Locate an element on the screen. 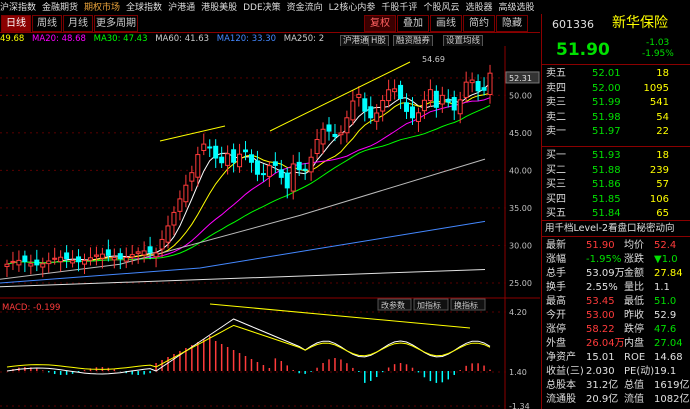 Image resolution: width=690 pixels, height=409 pixels. level2-banner: 用千档Level-2看盘口秘密动向 is located at coordinates (610, 228).